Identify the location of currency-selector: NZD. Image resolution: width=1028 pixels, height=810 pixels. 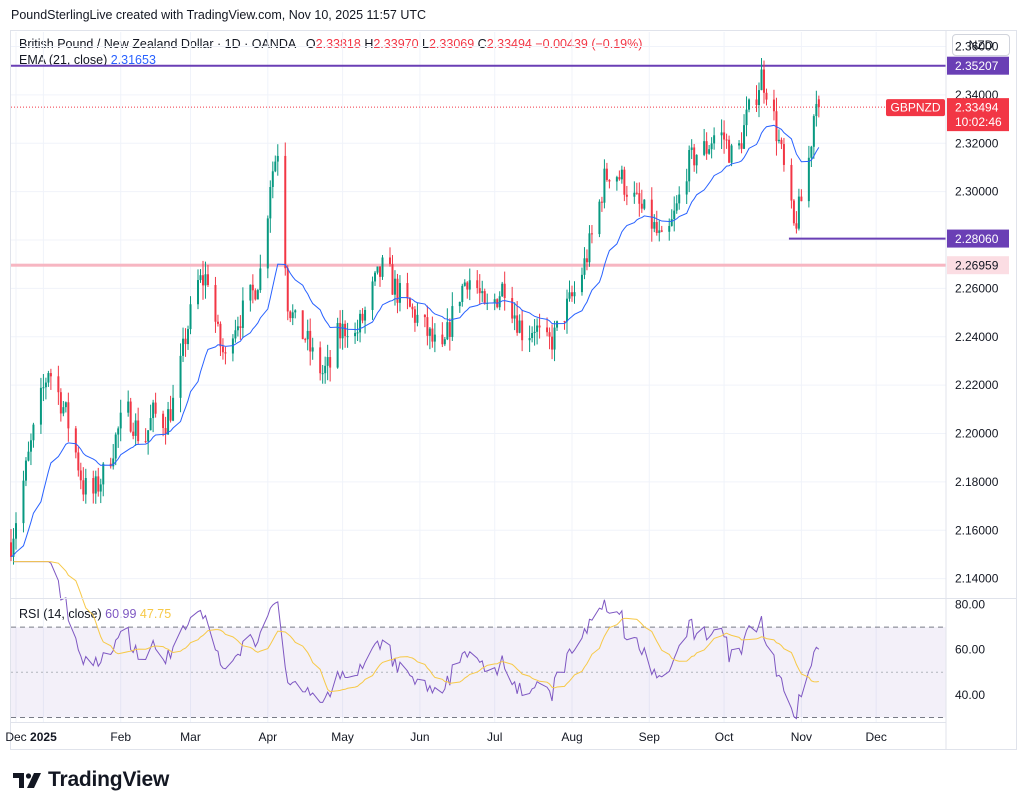
(981, 45).